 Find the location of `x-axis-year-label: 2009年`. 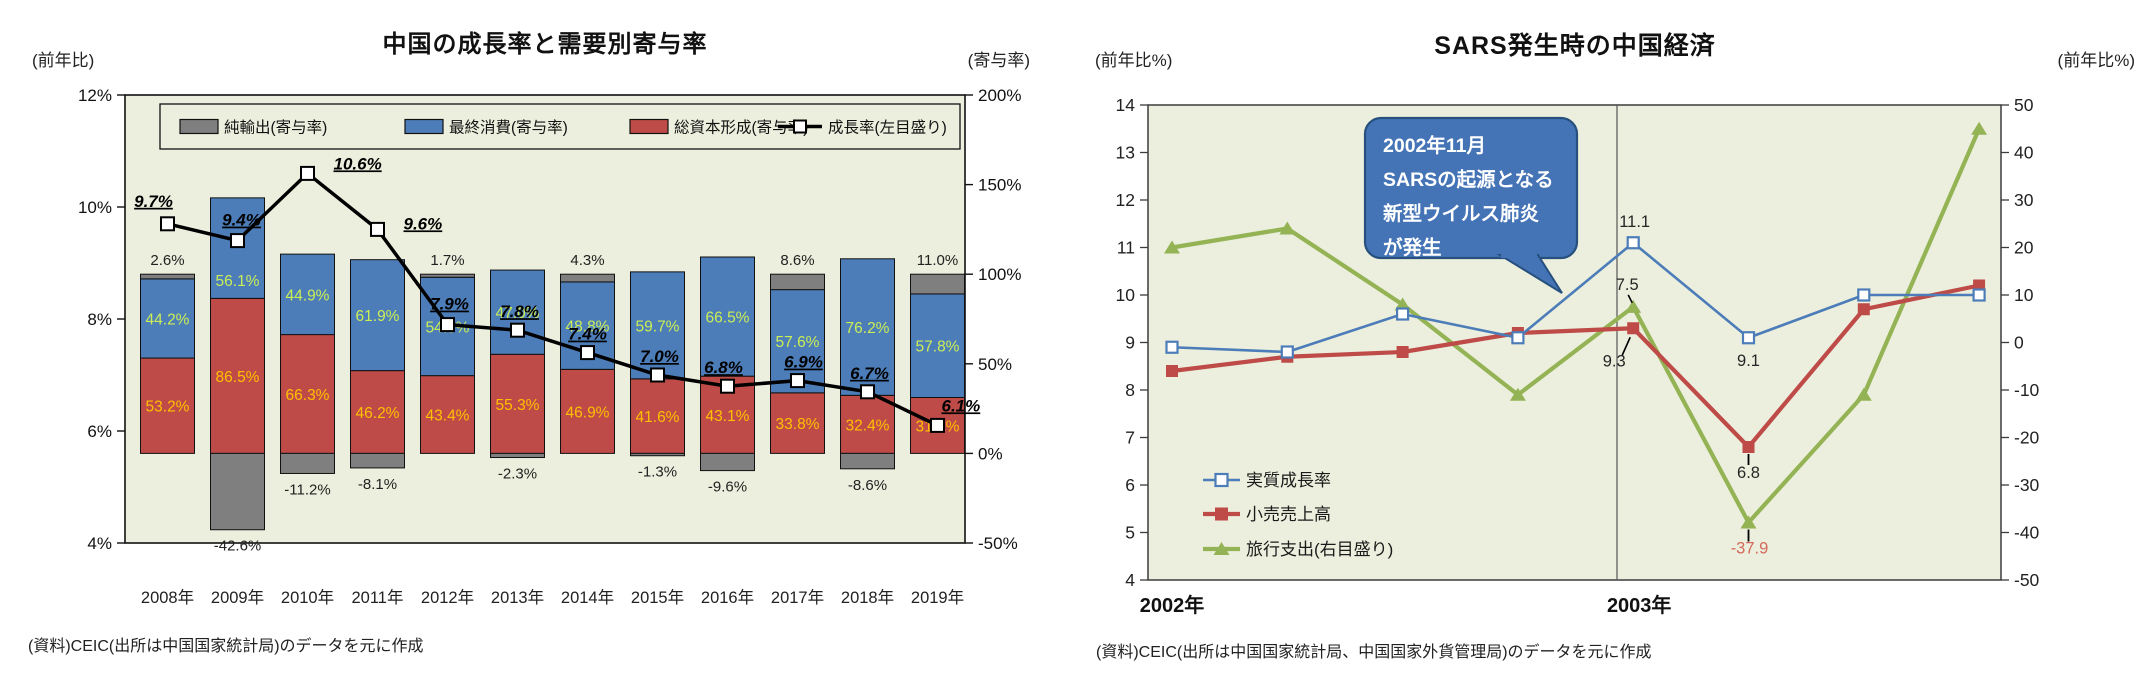

x-axis-year-label: 2009年 is located at coordinates (237, 597).